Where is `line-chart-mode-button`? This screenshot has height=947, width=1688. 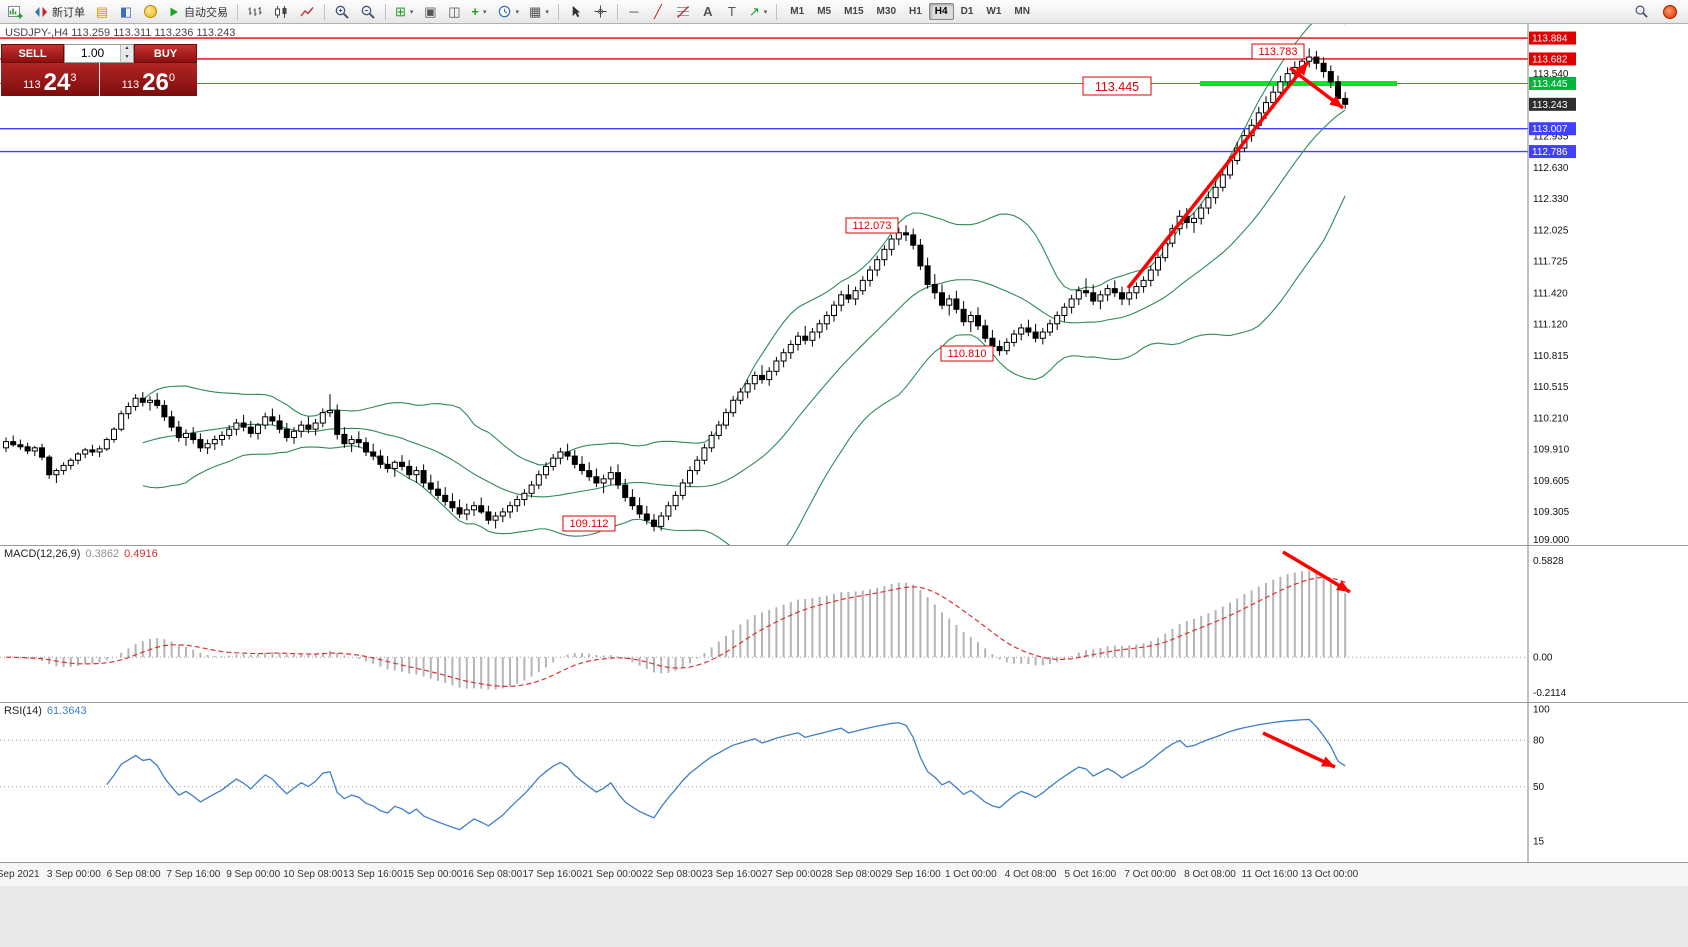
line-chart-mode-button is located at coordinates (307, 12).